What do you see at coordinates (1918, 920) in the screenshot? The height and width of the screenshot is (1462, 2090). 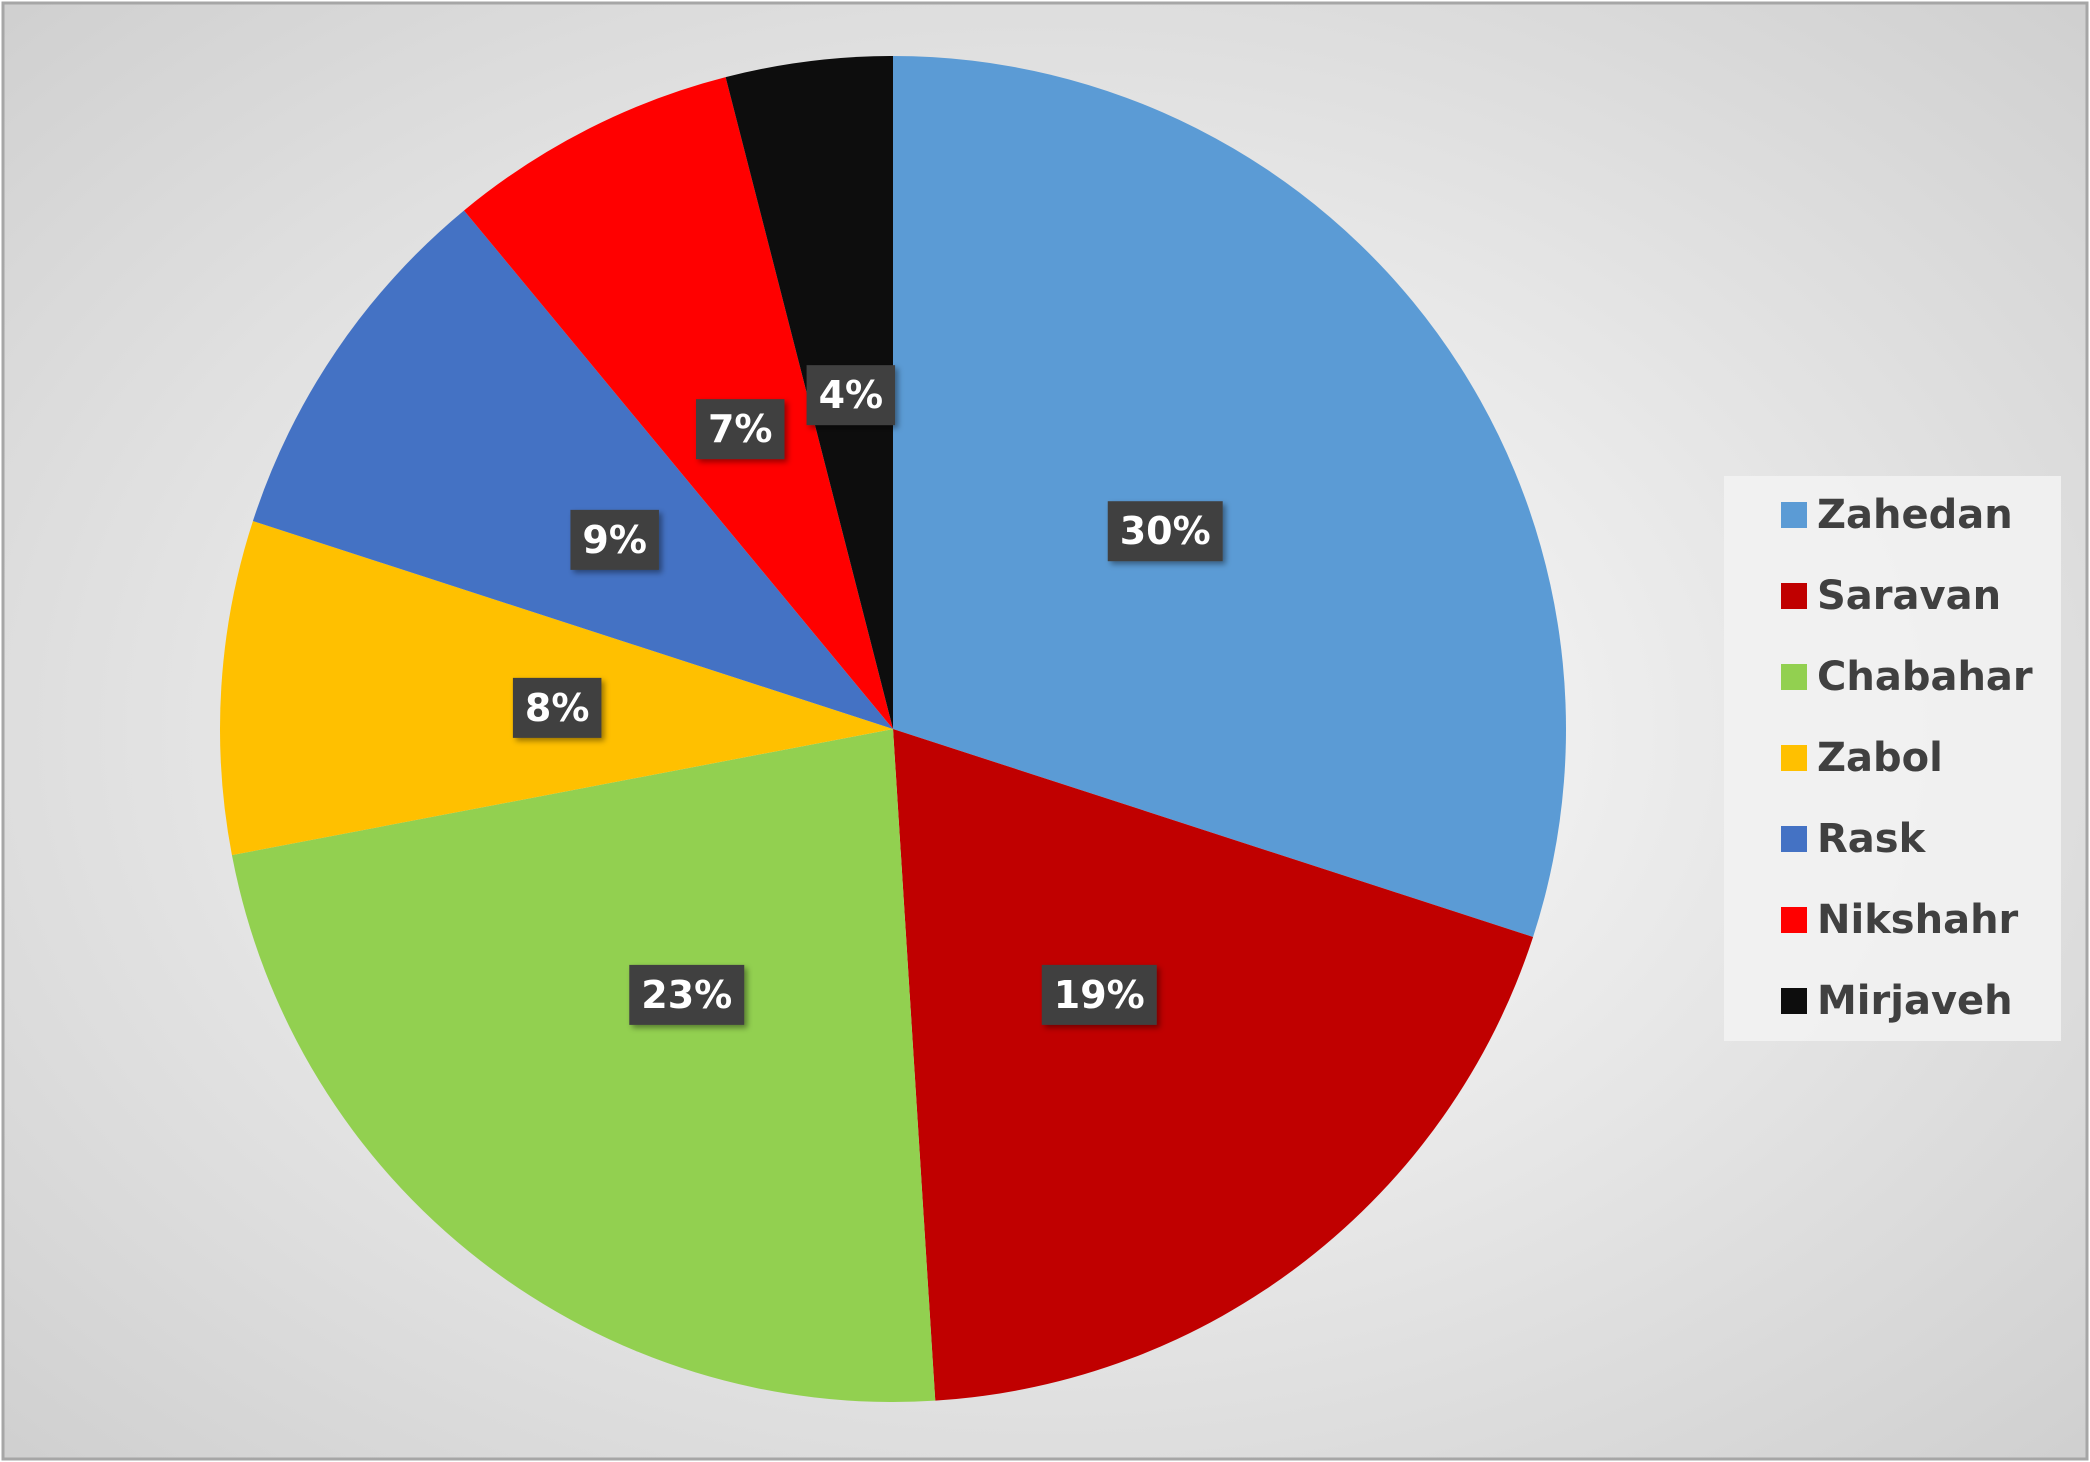 I see `legend-label: Nikshahr` at bounding box center [1918, 920].